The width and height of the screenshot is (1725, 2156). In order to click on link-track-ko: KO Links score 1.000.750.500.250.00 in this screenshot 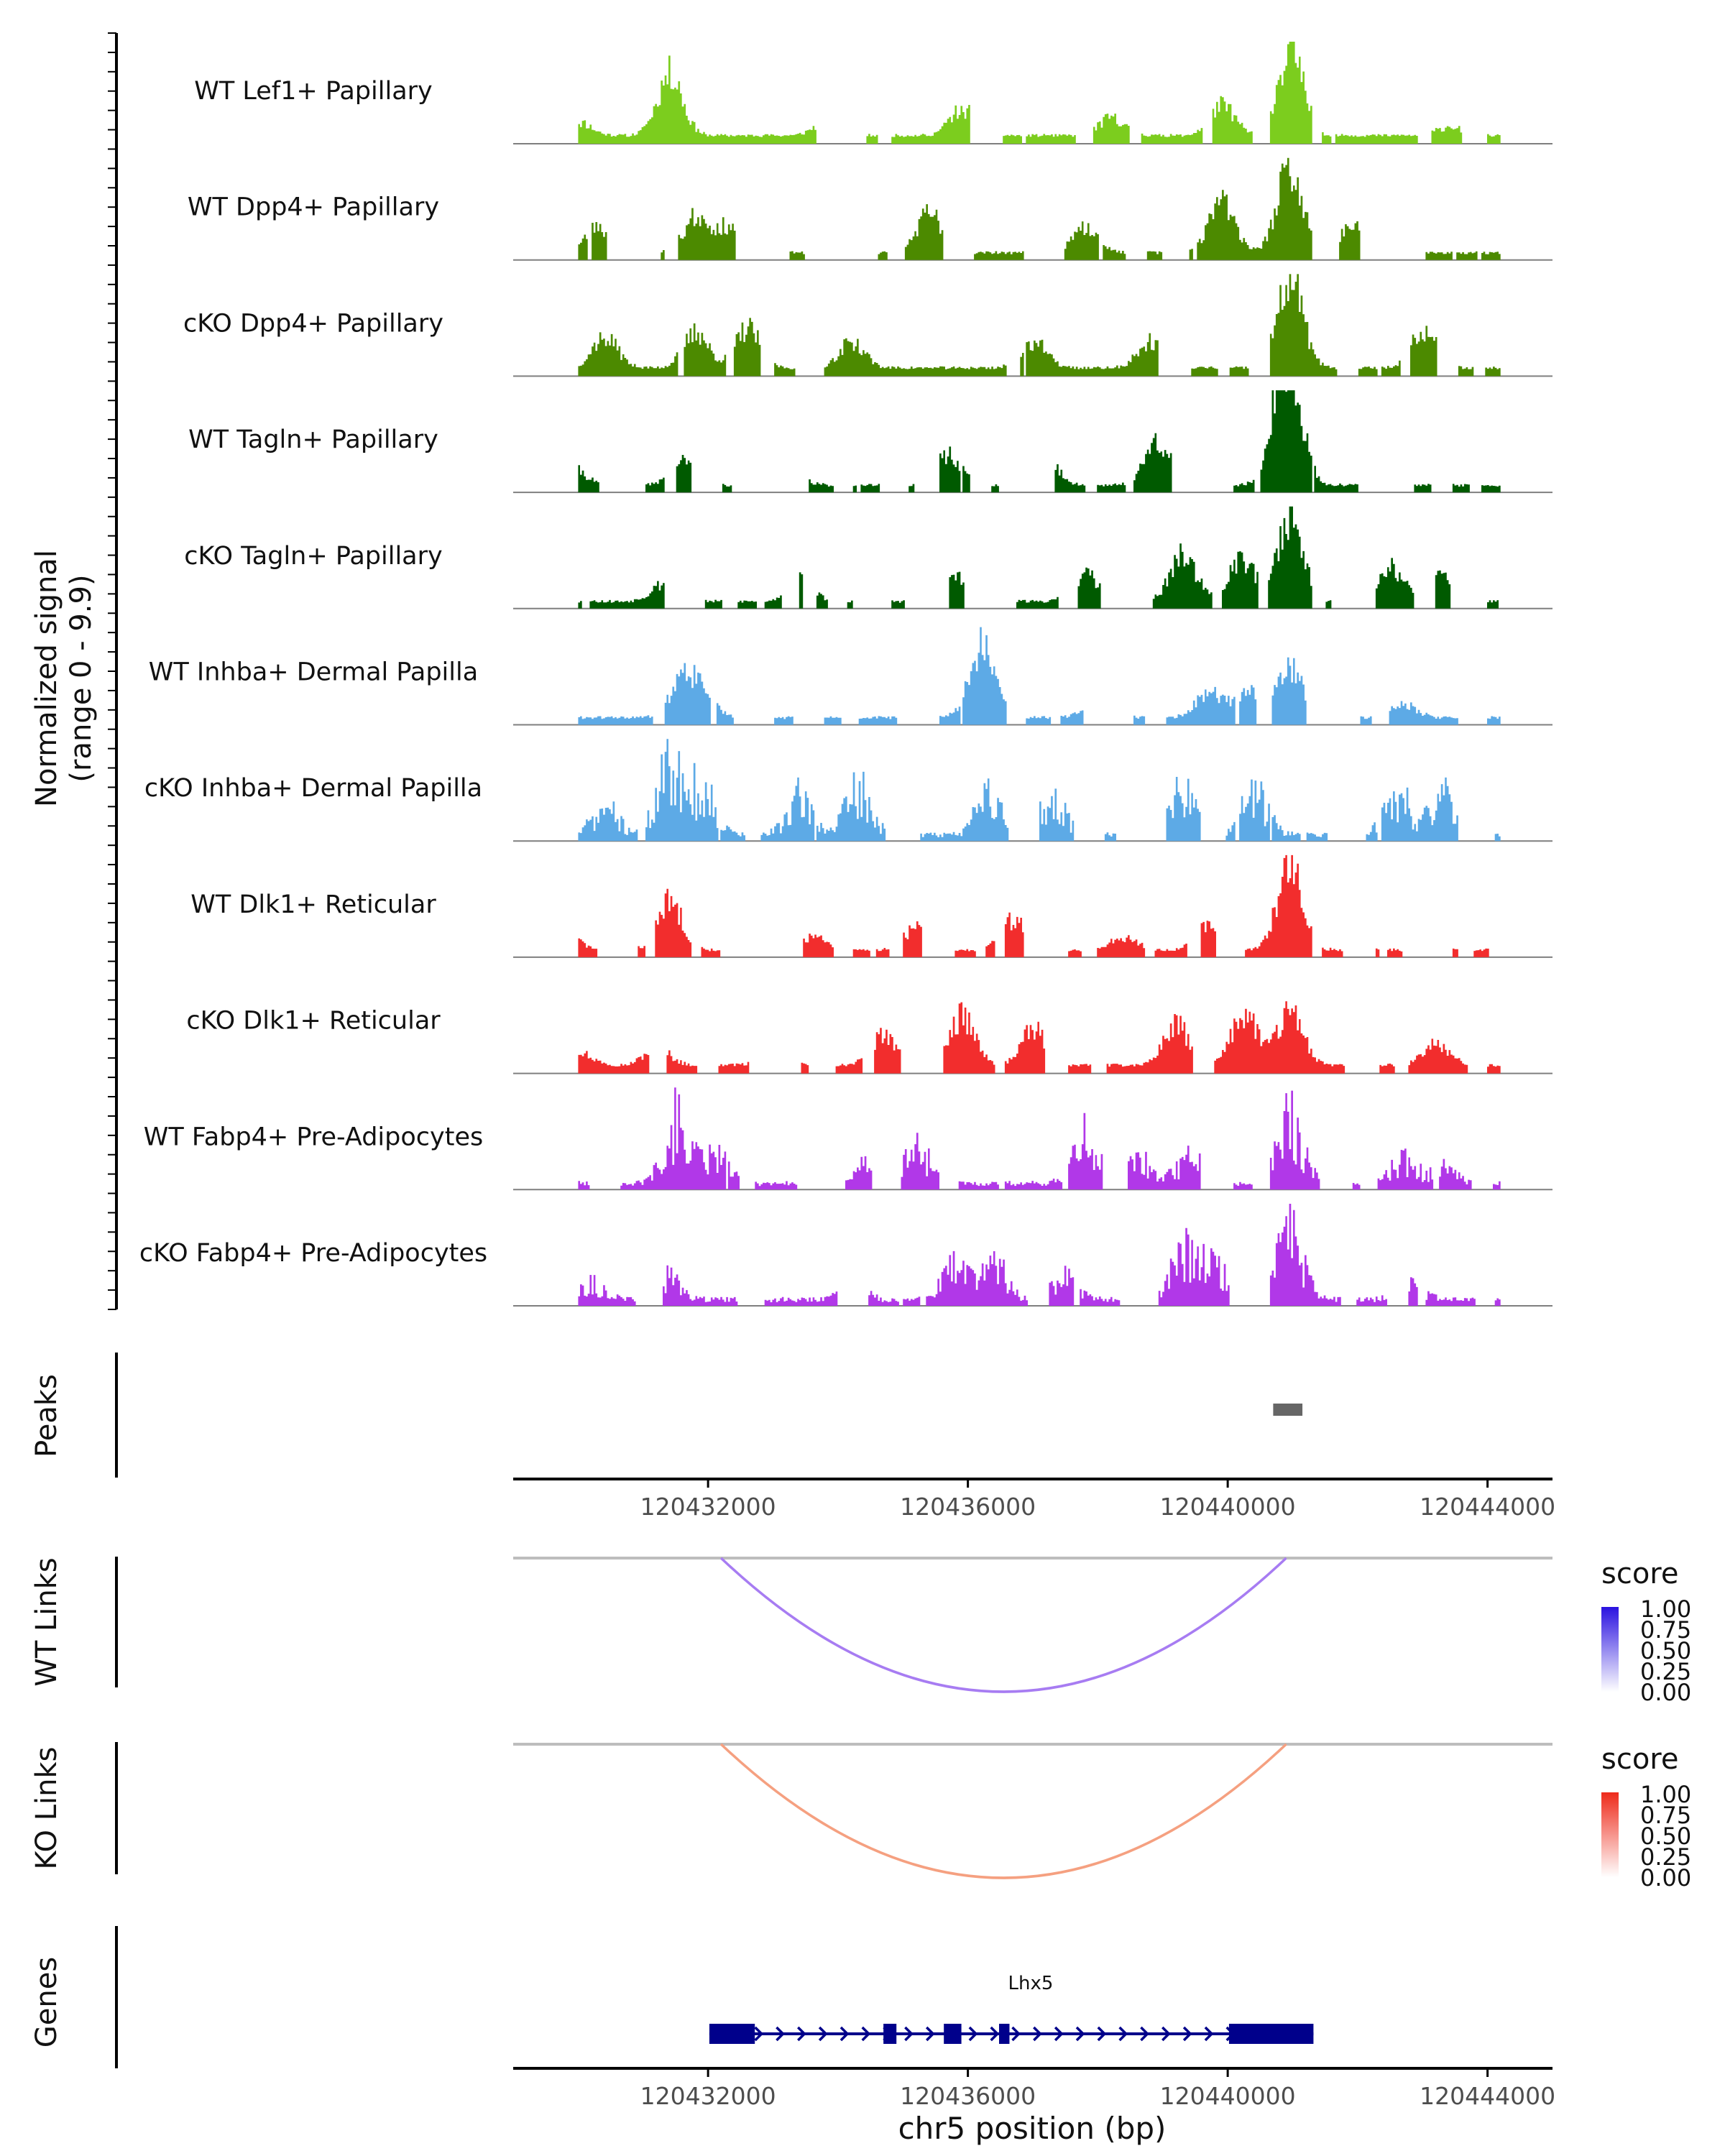, I will do `click(860, 1817)`.